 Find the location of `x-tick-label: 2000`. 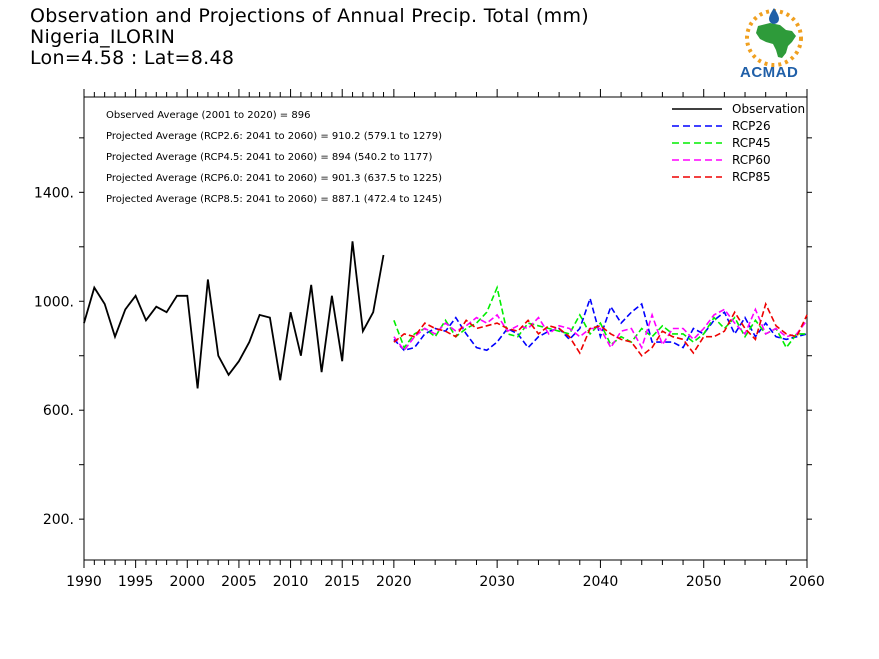

x-tick-label: 2000 is located at coordinates (187, 582).